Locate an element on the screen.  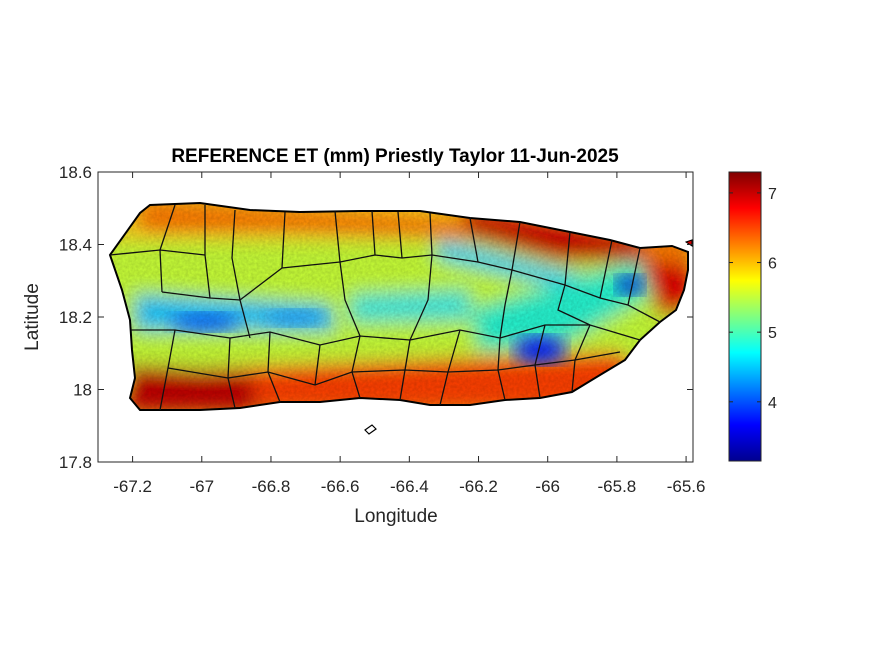
x-tick-label: -65.8 is located at coordinates (617, 486).